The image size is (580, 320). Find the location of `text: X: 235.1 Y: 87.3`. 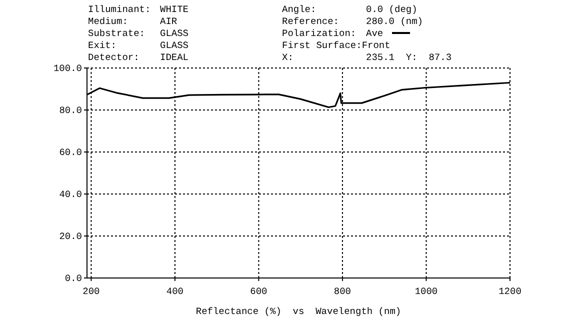

text: X: 235.1 Y: 87.3 is located at coordinates (367, 57).